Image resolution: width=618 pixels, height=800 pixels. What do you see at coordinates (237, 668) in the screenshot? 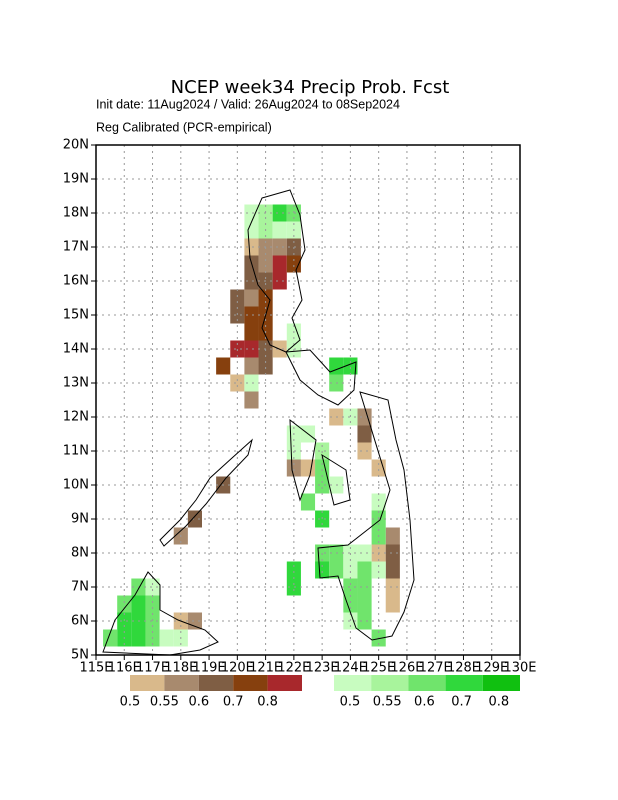
I see `x-tick-label: 120E` at bounding box center [237, 668].